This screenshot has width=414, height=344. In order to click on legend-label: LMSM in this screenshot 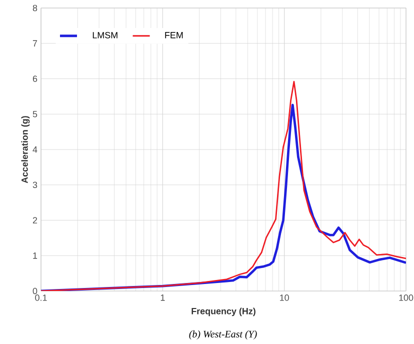, I will do `click(105, 35)`.